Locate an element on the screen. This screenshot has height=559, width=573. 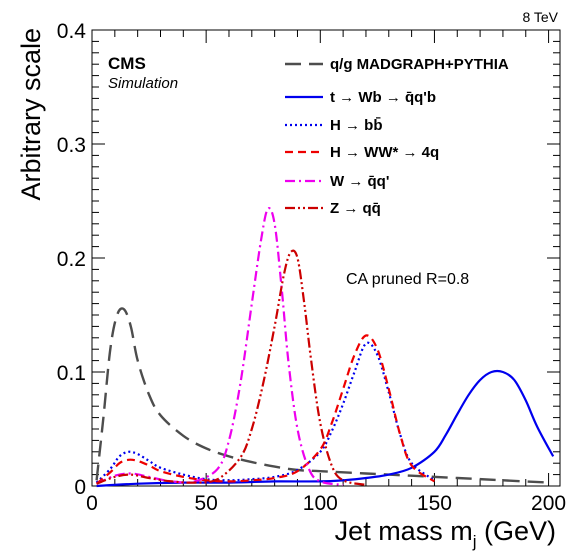
x-tick-label: 50 is located at coordinates (205, 503).